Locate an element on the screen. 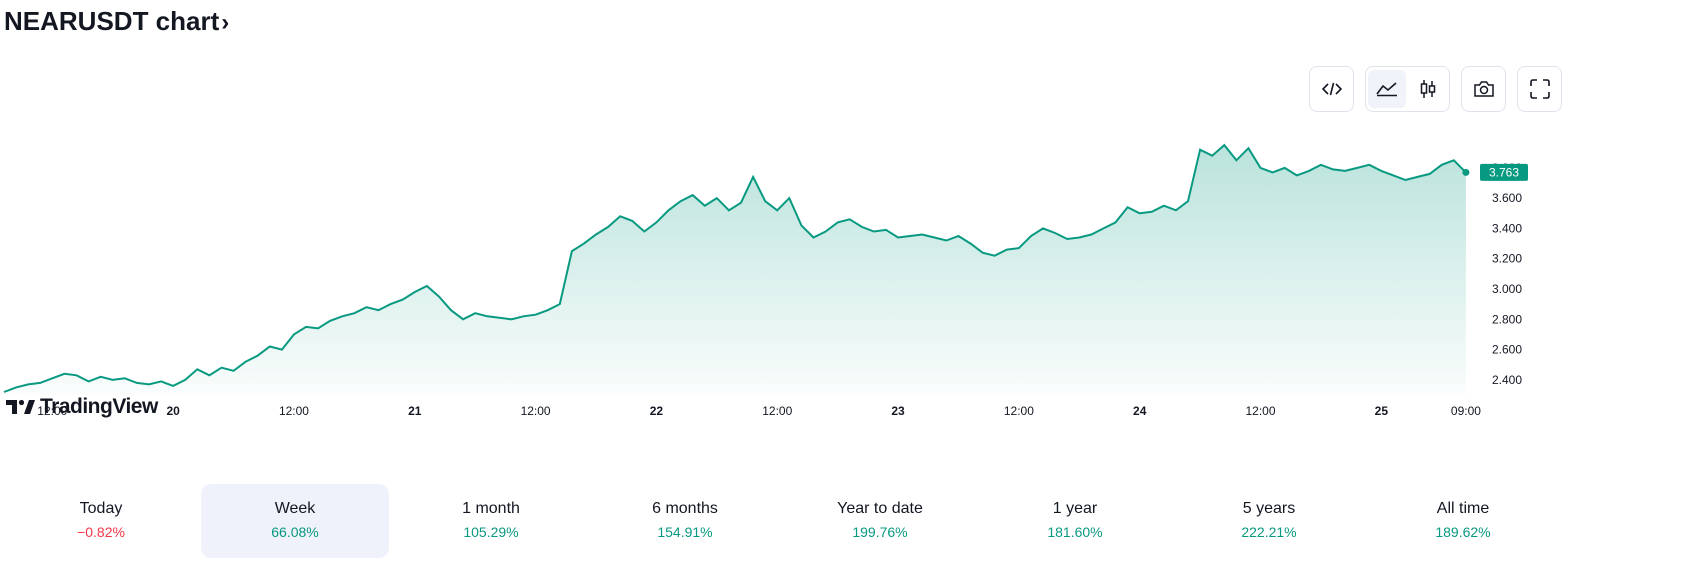 The width and height of the screenshot is (1686, 566). candlestick-icon is located at coordinates (1428, 89).